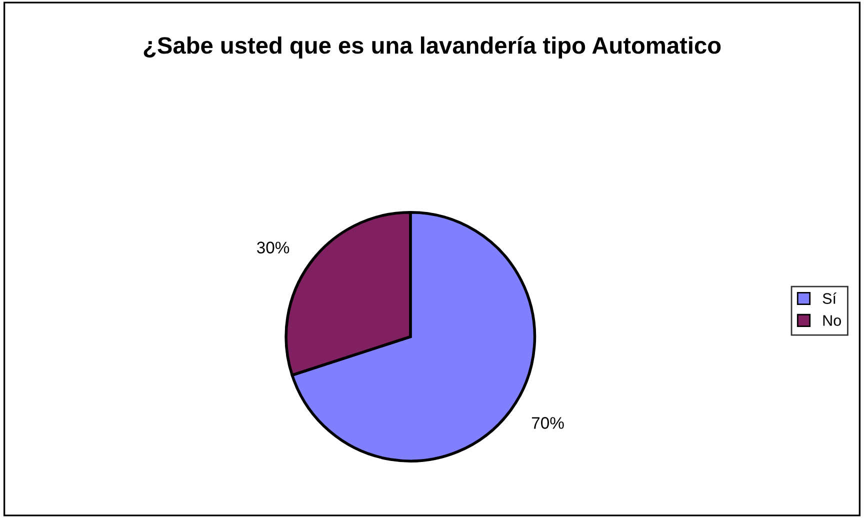 This screenshot has height=518, width=864. Describe the element at coordinates (829, 298) in the screenshot. I see `legend-label: Sí` at that location.